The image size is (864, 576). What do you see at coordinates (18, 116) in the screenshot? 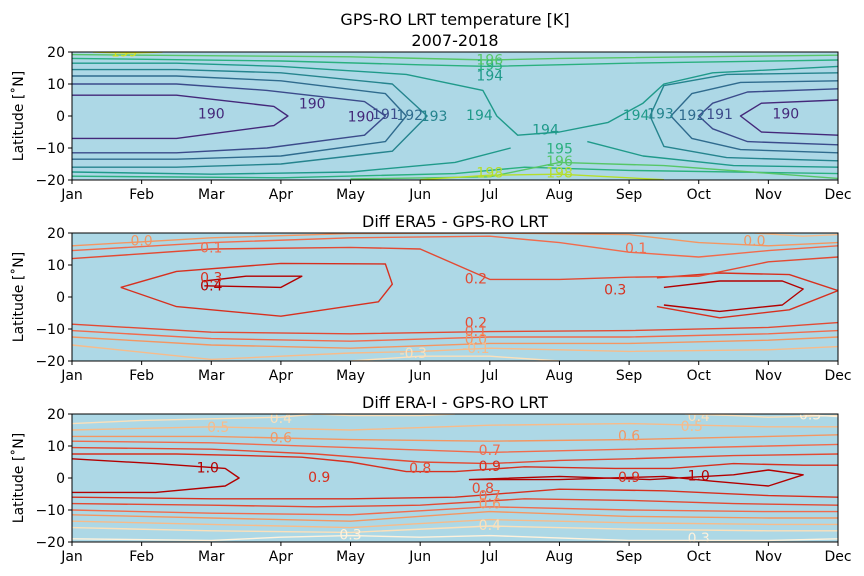
I see `y-axis-label: Latitude [˚N]` at bounding box center [18, 116].